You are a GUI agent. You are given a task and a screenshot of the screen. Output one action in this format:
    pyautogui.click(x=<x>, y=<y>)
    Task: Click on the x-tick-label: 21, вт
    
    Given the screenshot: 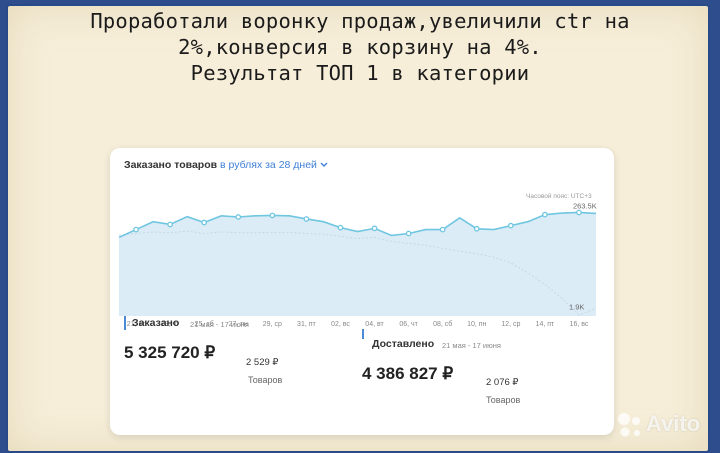 What is the action you would take?
    pyautogui.click(x=136, y=324)
    